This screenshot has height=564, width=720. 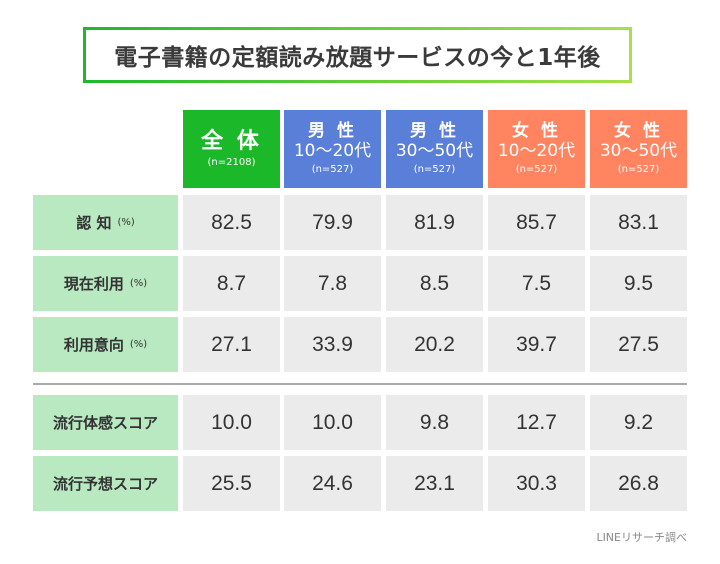 I want to click on table-cell: 25.5, so click(x=231, y=483).